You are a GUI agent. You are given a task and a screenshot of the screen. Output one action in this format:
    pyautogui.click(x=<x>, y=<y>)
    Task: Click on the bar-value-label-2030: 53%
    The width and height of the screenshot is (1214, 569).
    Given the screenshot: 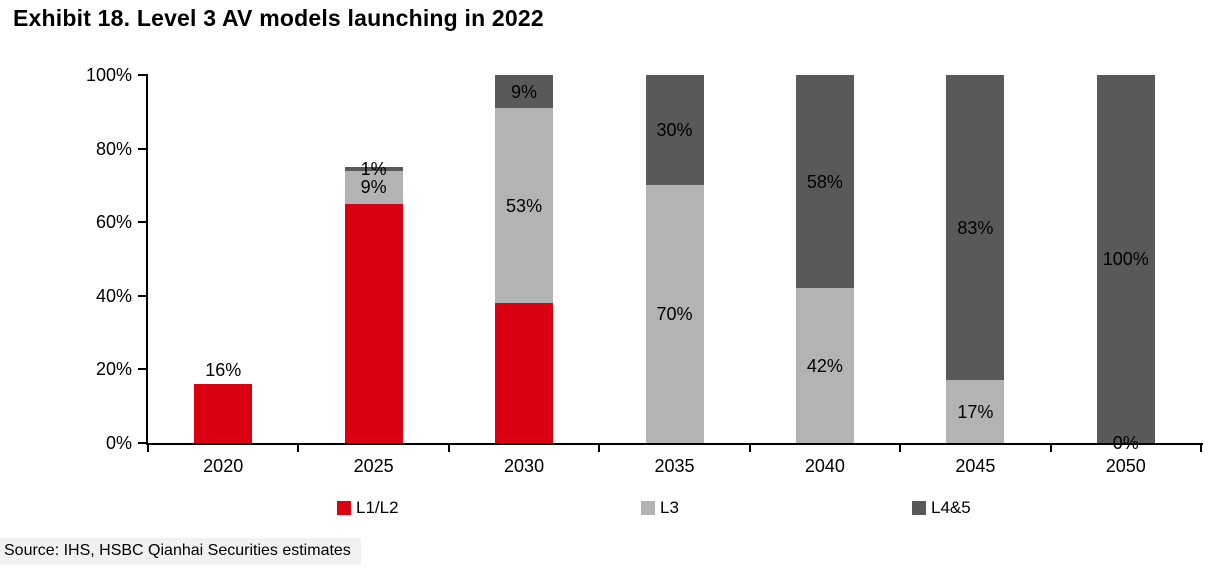 What is the action you would take?
    pyautogui.click(x=524, y=205)
    